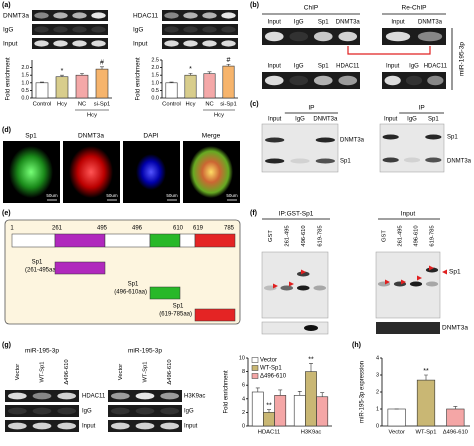 The width and height of the screenshot is (474, 446). I want to click on x-tick-label: NC, so click(82, 105).